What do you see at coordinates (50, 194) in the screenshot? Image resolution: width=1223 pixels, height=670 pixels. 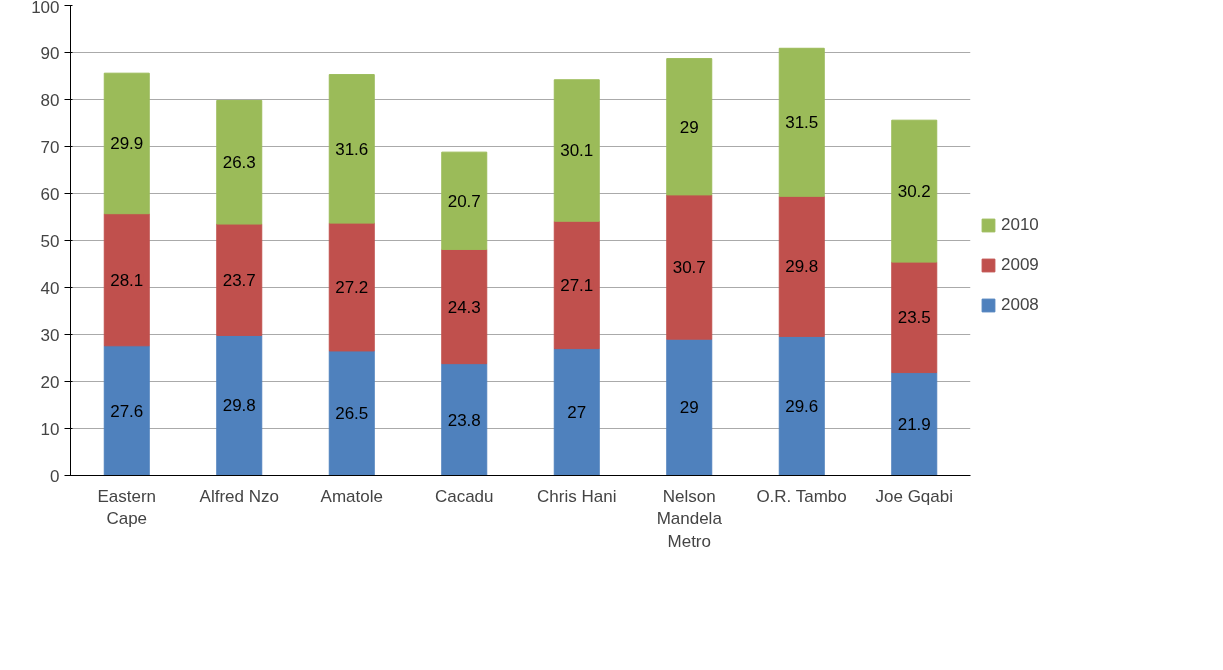 I see `y-tick-label: 60` at bounding box center [50, 194].